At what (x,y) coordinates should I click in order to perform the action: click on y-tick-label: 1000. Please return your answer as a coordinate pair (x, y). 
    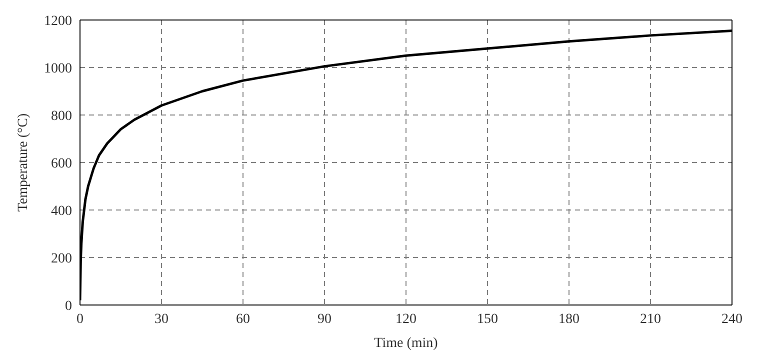
    Looking at the image, I should click on (58, 68).